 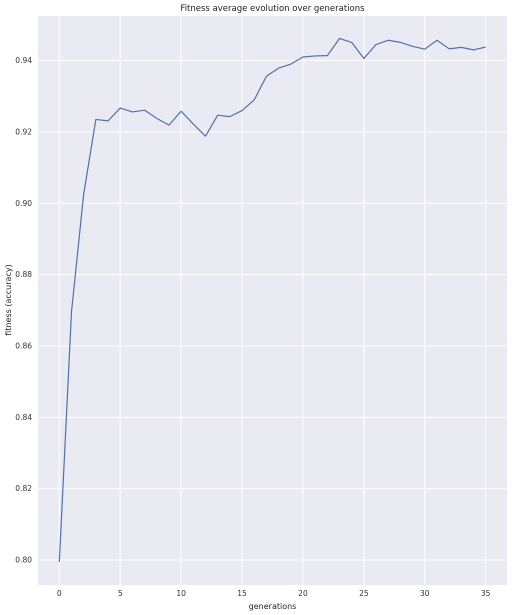 What do you see at coordinates (242, 593) in the screenshot?
I see `x-tick-label: 15` at bounding box center [242, 593].